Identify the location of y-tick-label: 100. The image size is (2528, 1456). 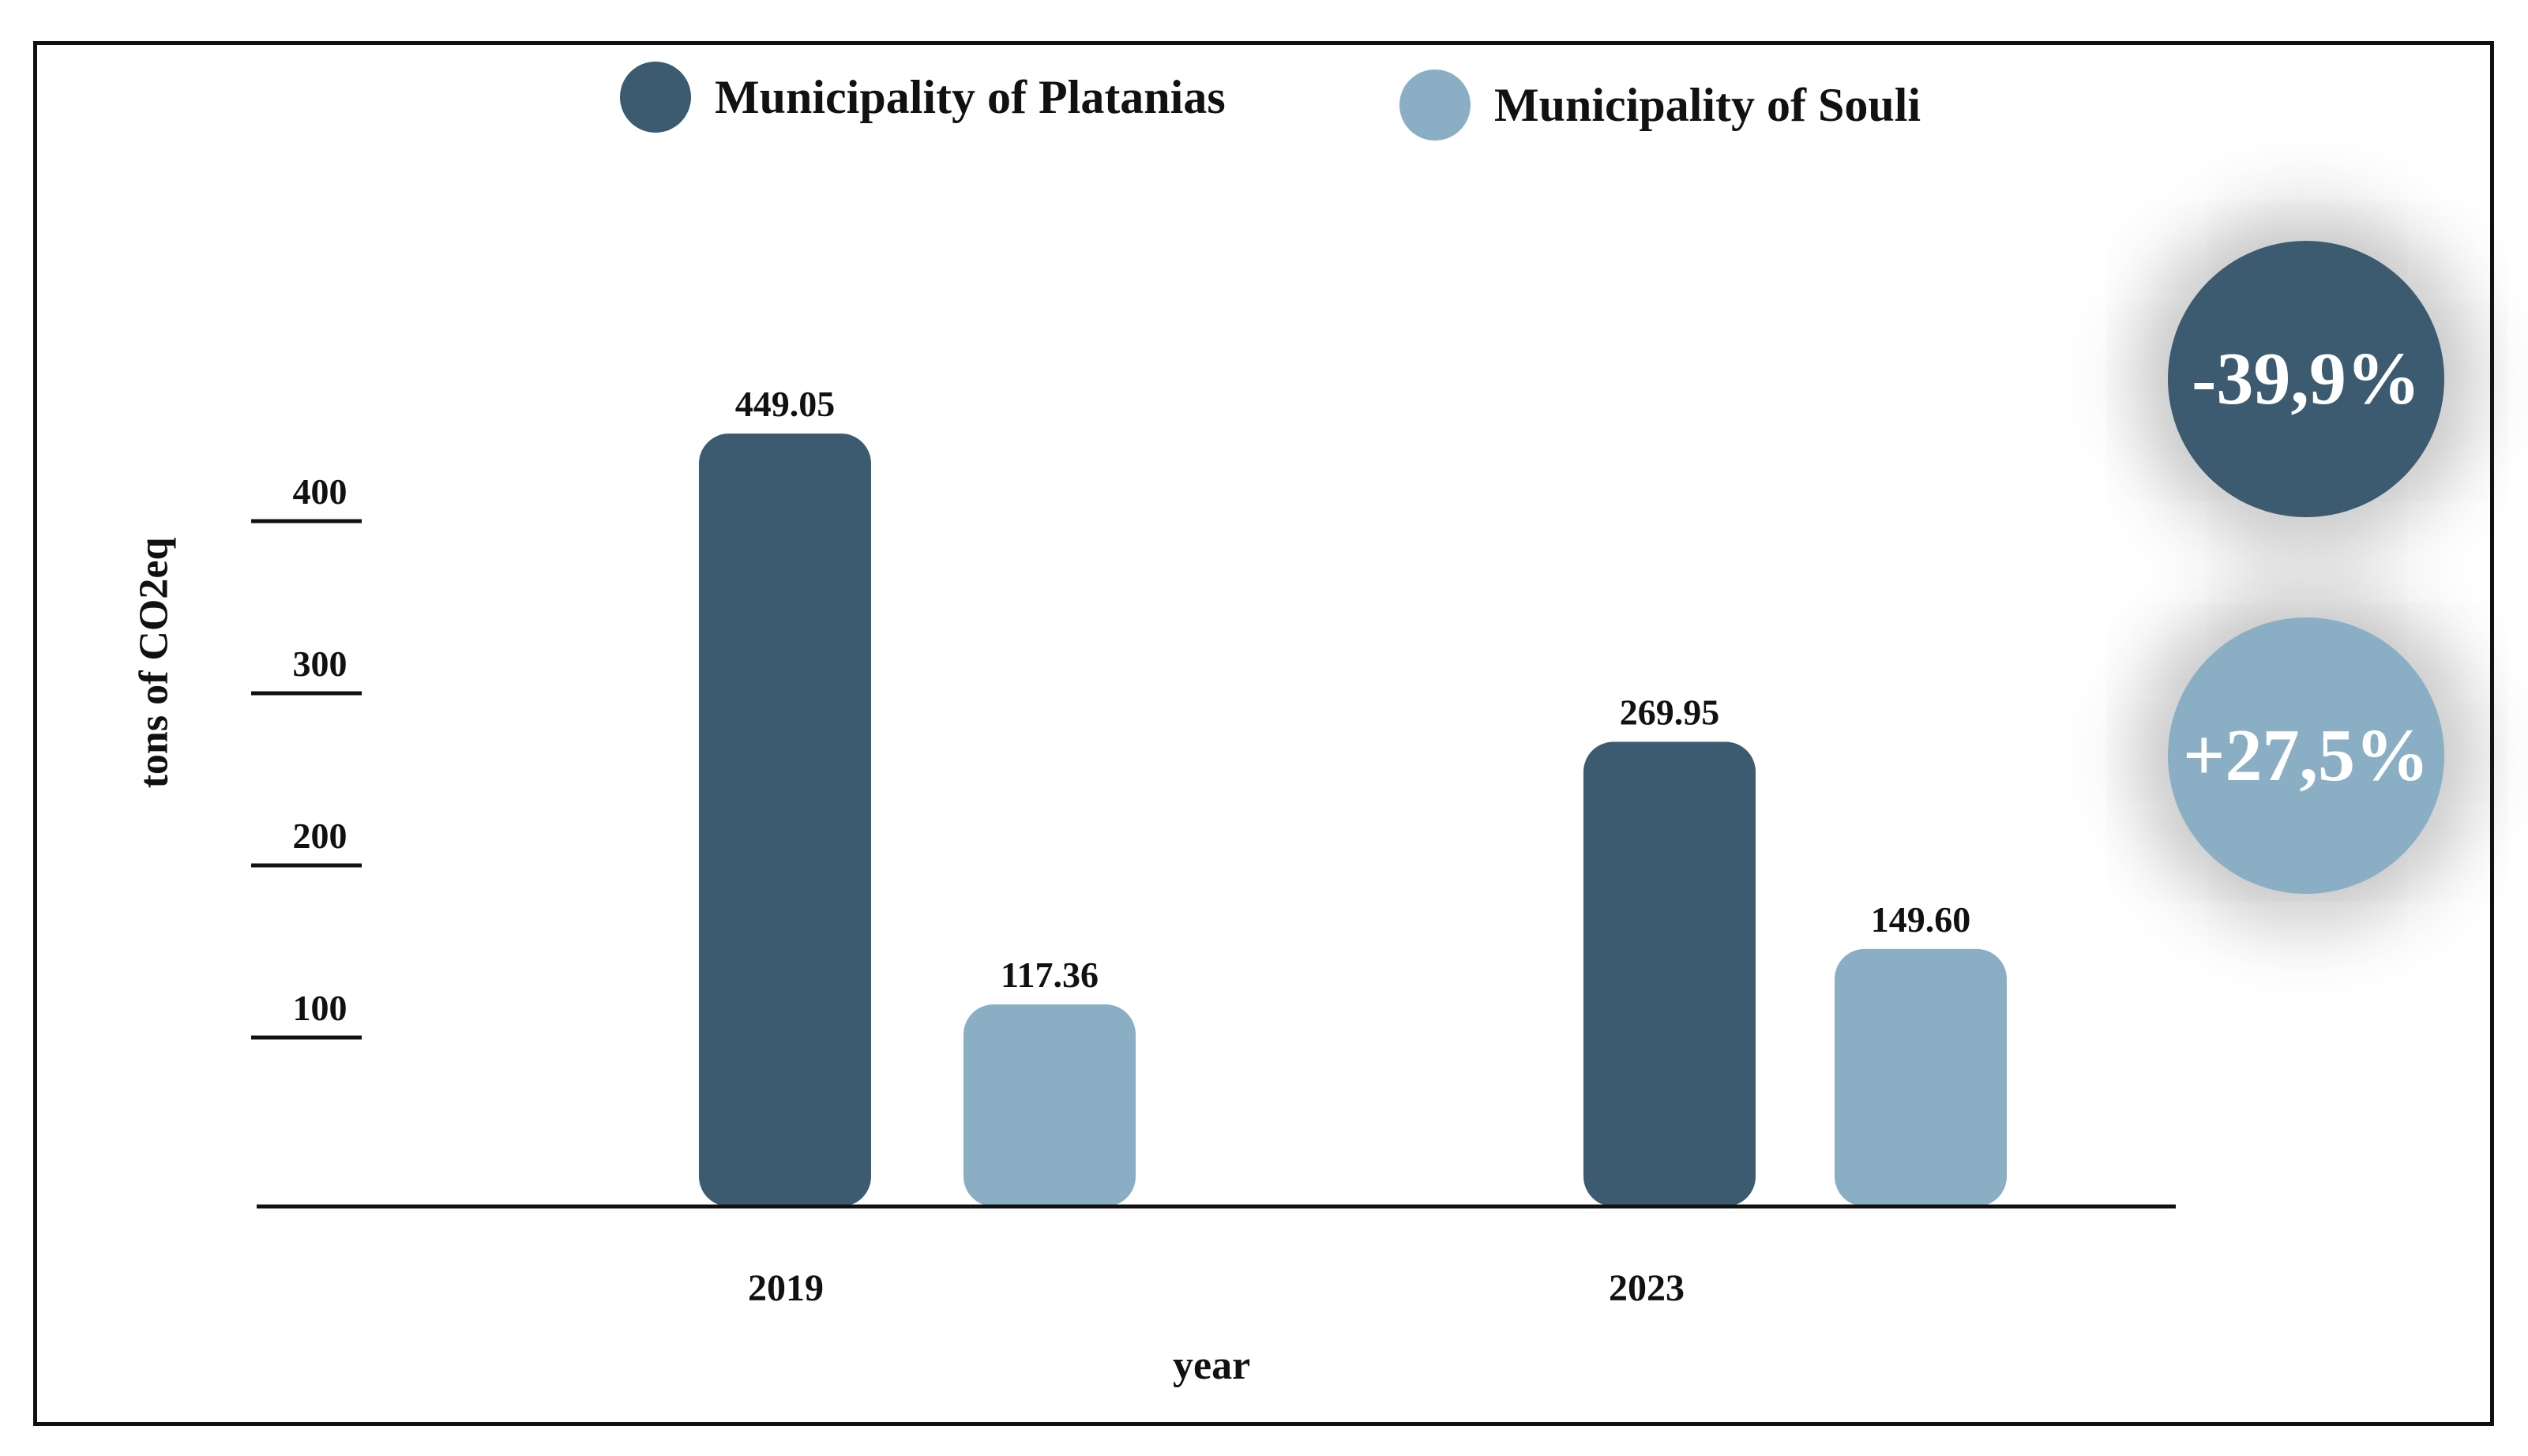
(320, 1008).